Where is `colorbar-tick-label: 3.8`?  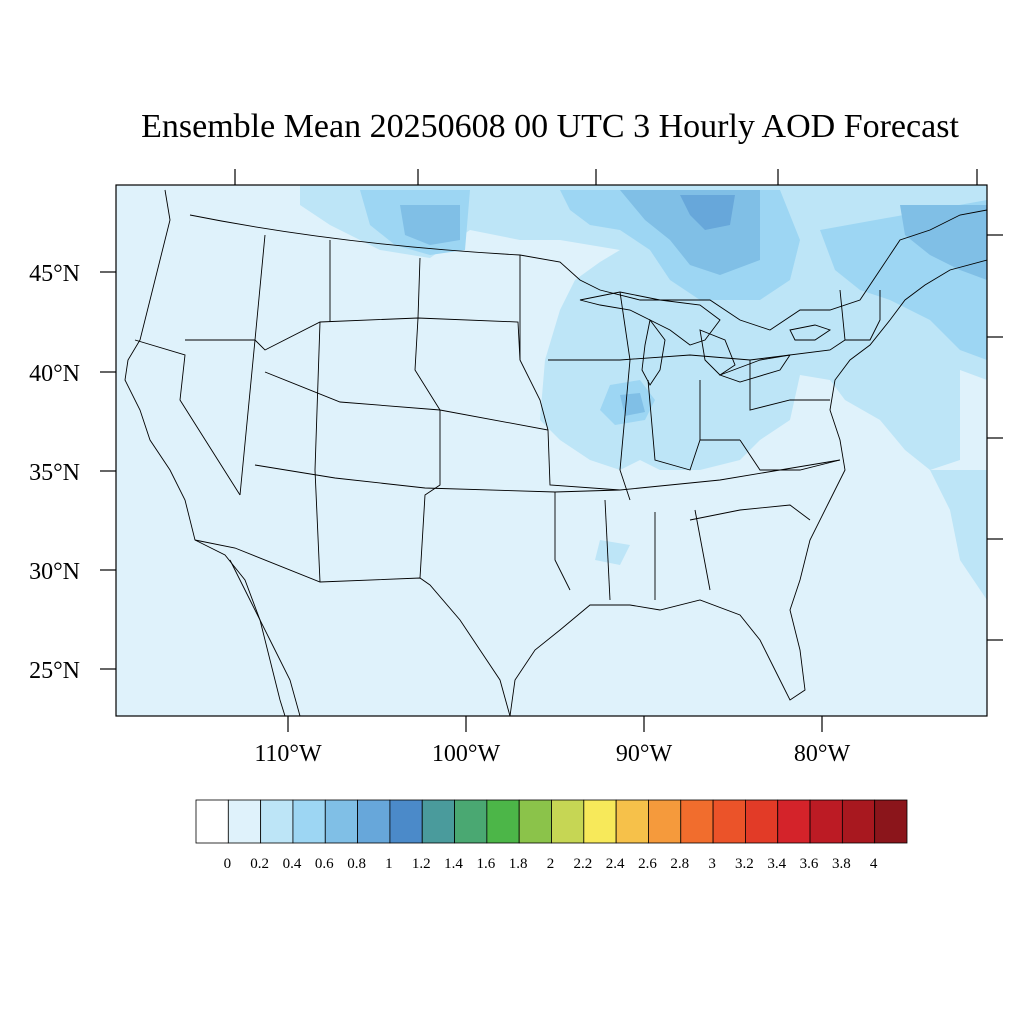
colorbar-tick-label: 3.8 is located at coordinates (841, 864).